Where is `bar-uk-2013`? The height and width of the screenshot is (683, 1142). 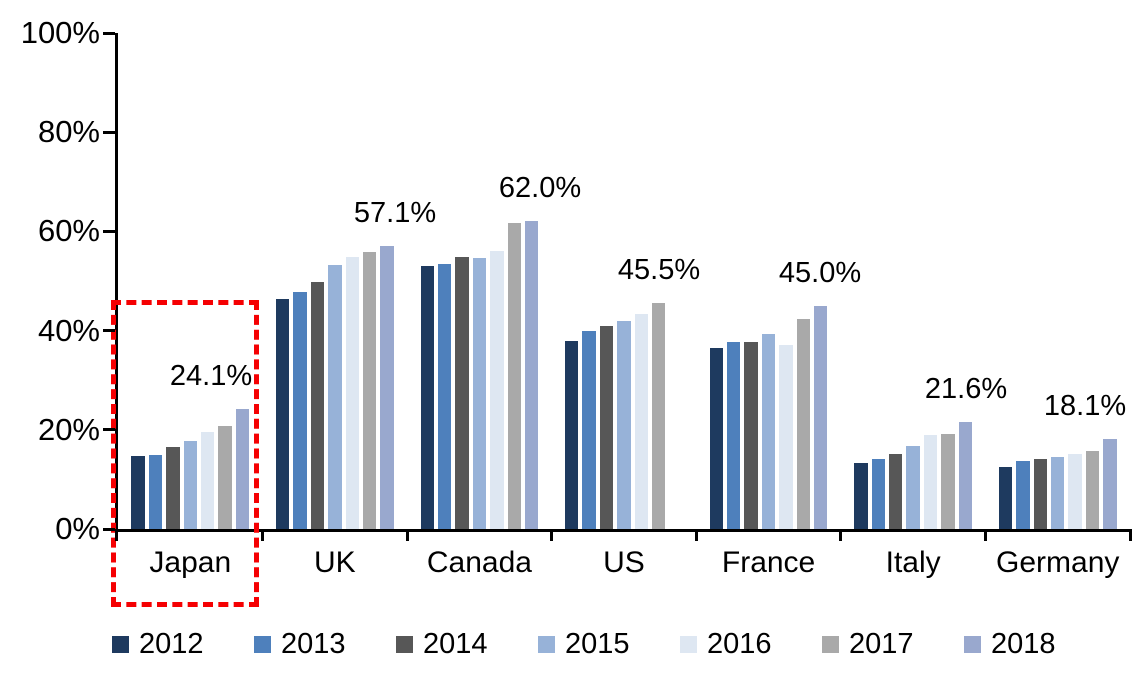
bar-uk-2013 is located at coordinates (300, 410).